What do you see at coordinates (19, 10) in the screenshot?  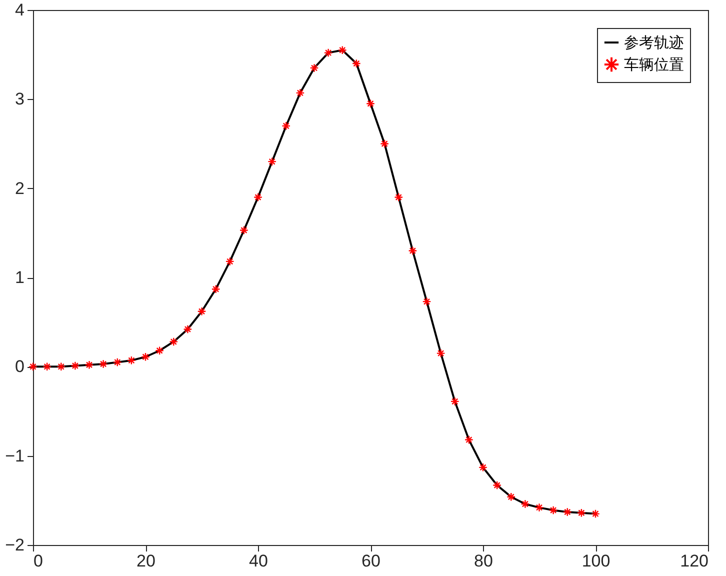 I see `y-tick-label: 4` at bounding box center [19, 10].